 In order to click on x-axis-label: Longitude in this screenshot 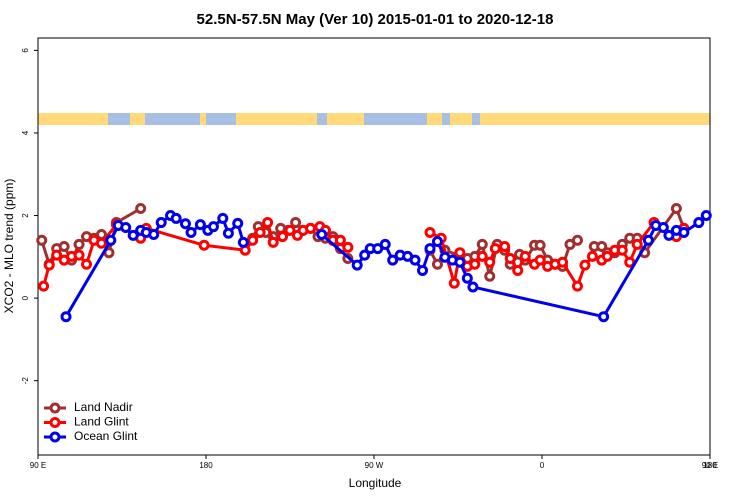, I will do `click(375, 483)`.